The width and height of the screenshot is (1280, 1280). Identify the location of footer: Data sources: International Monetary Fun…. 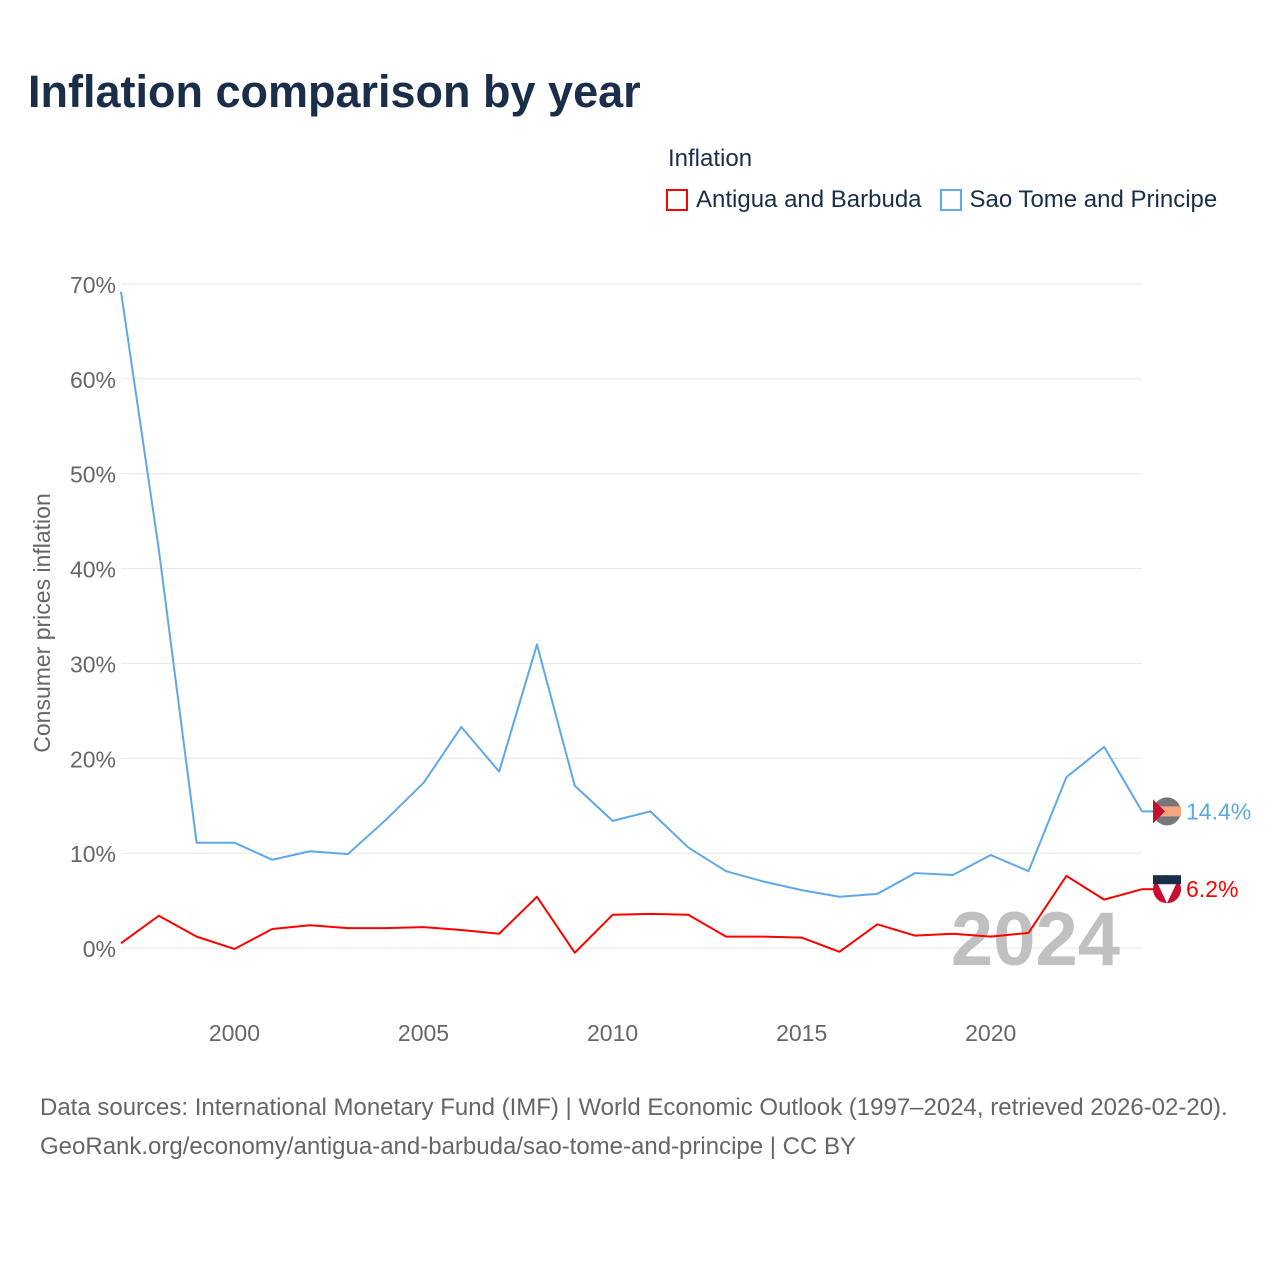
(645, 1127).